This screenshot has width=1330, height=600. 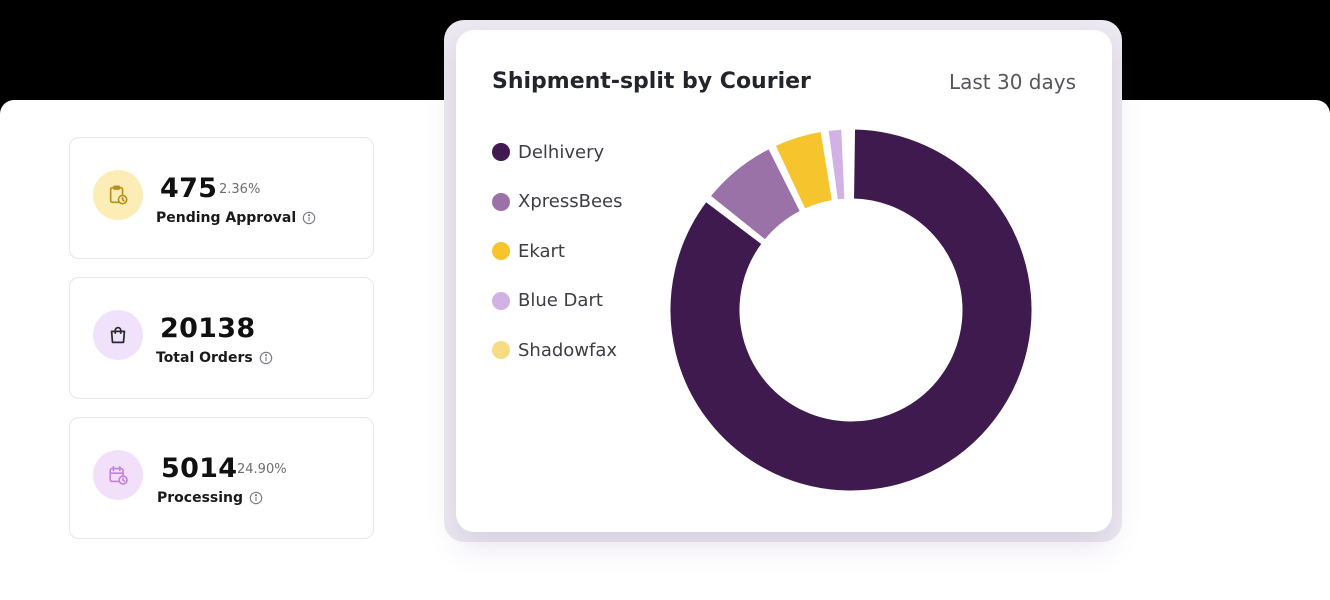 I want to click on donut-slice-xpressbees, so click(x=755, y=194).